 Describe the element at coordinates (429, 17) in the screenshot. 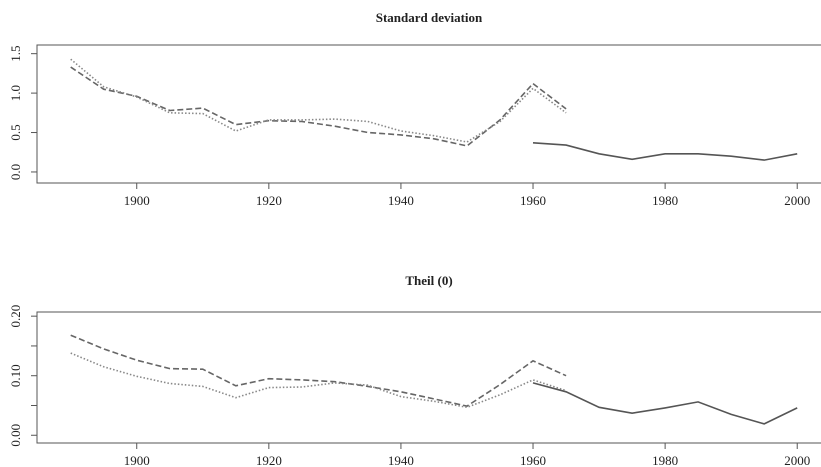

I see `chart-title: Standard deviation` at that location.